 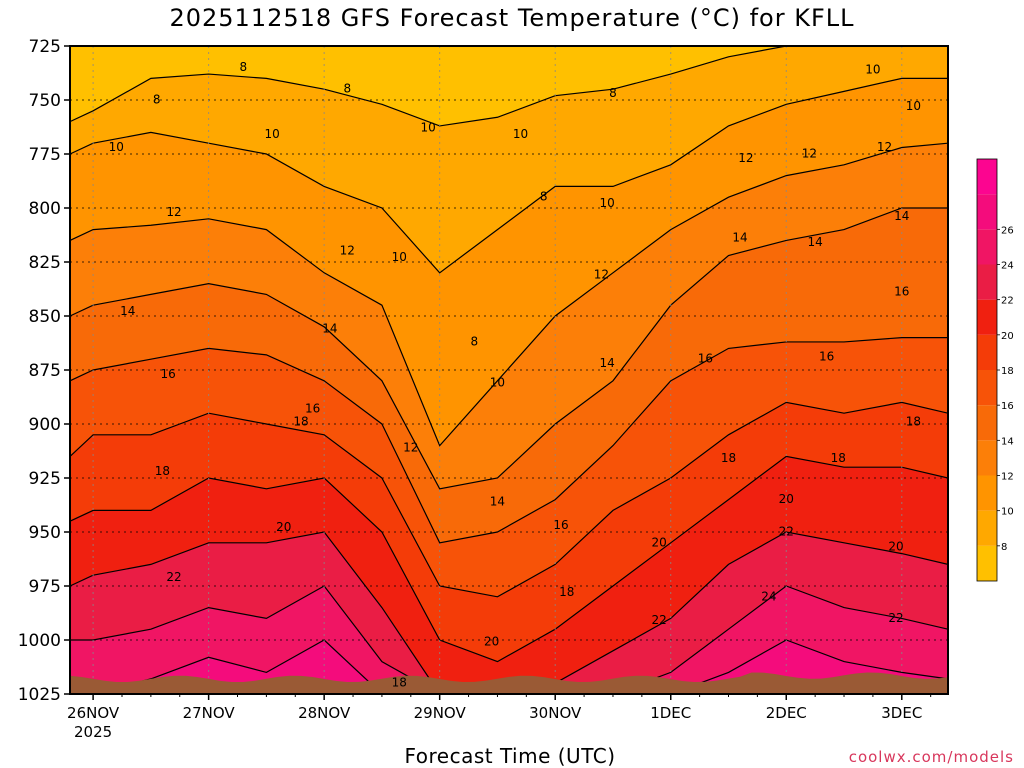 I want to click on colorbar-tick-label: 16, so click(x=1007, y=406).